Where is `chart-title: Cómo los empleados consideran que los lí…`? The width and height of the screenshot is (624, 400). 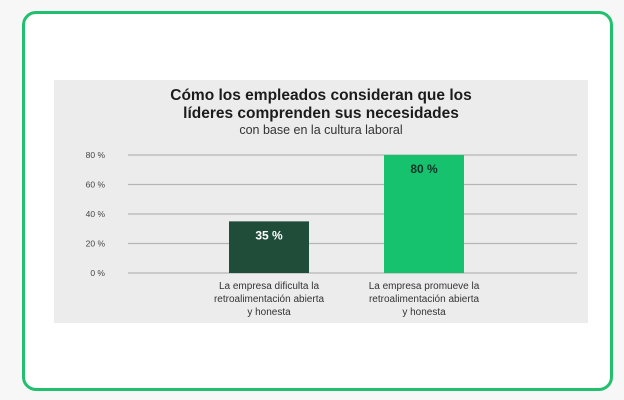 chart-title: Cómo los empleados consideran que los lí… is located at coordinates (321, 105).